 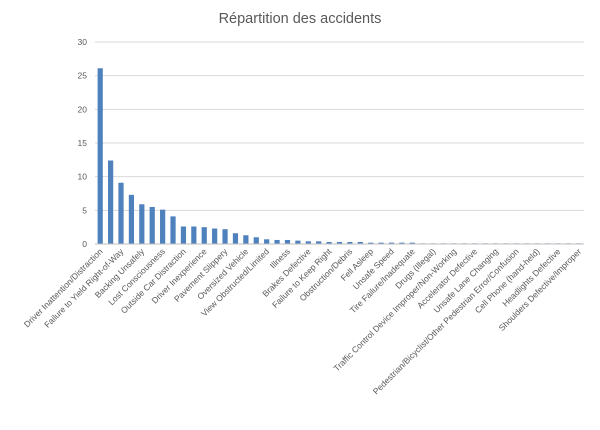 What do you see at coordinates (83, 42) in the screenshot?
I see `y-tick-label: 30` at bounding box center [83, 42].